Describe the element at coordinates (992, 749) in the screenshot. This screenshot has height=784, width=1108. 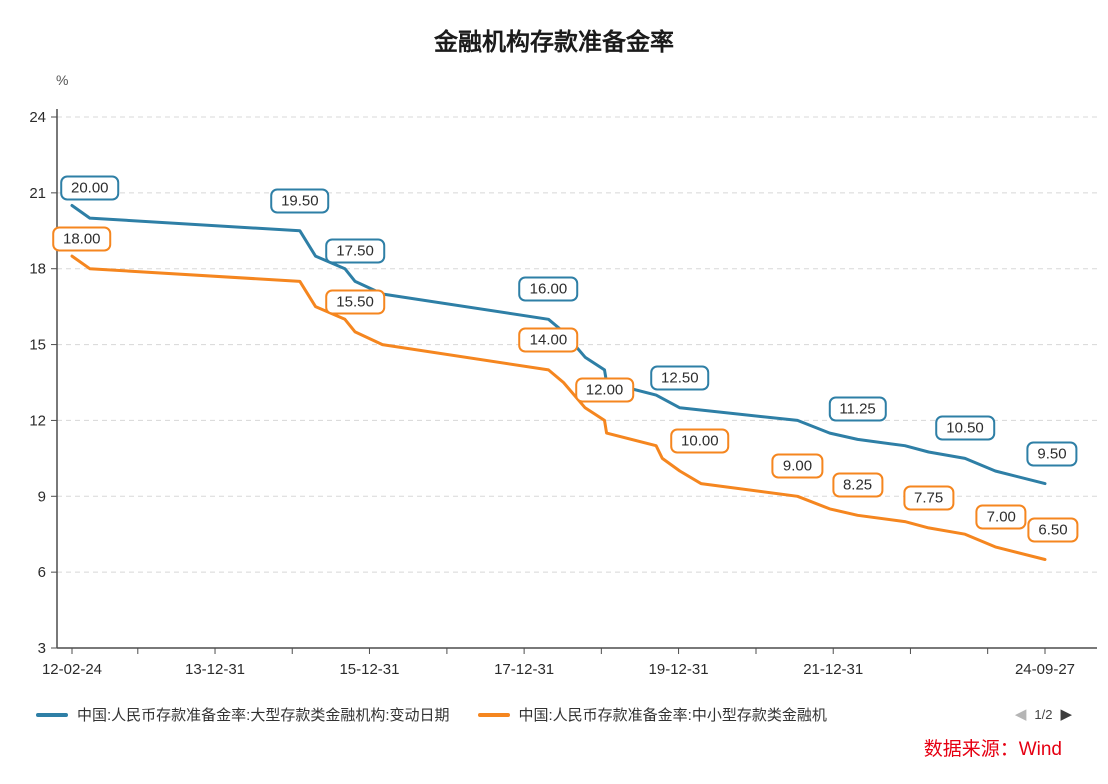
I see `data-source-label: 数据来源：Wind` at that location.